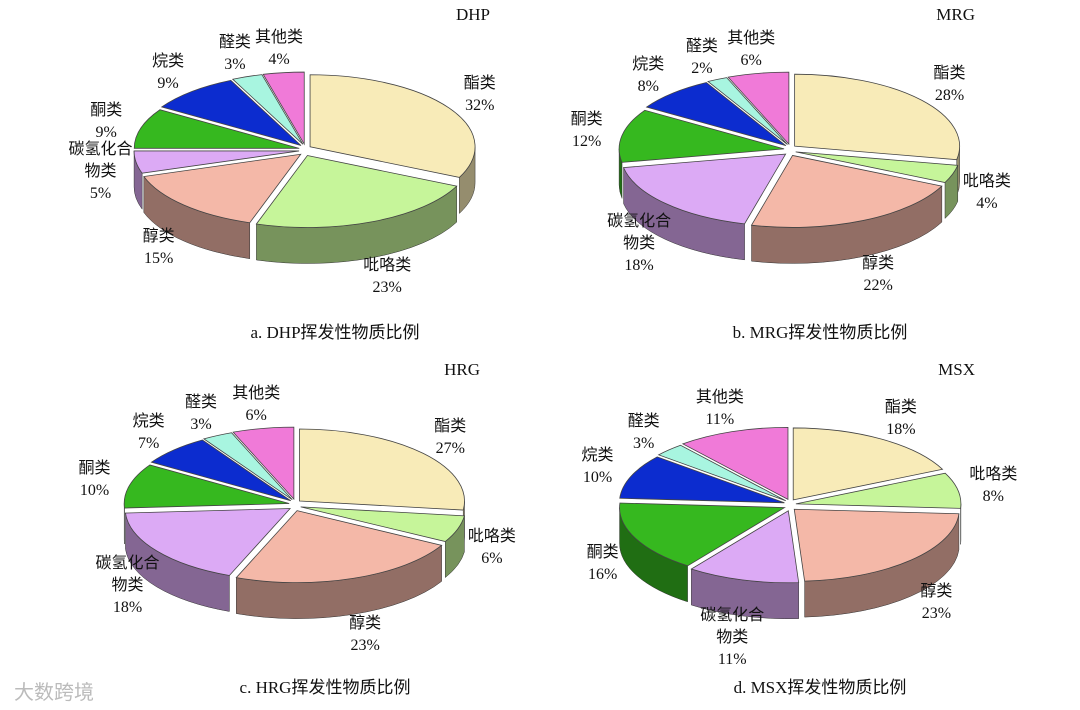 The height and width of the screenshot is (710, 1080). Describe the element at coordinates (956, 369) in the screenshot. I see `chart-title: MSX` at that location.